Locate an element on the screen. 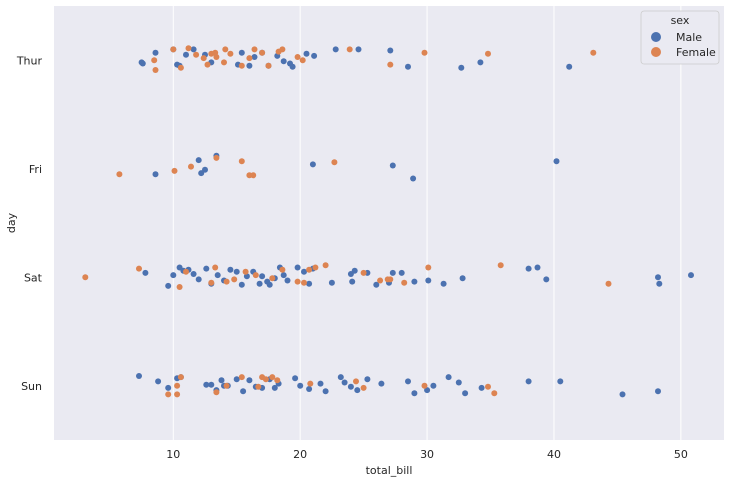 This screenshot has height=482, width=730. y-axis-label: day is located at coordinates (11, 222).